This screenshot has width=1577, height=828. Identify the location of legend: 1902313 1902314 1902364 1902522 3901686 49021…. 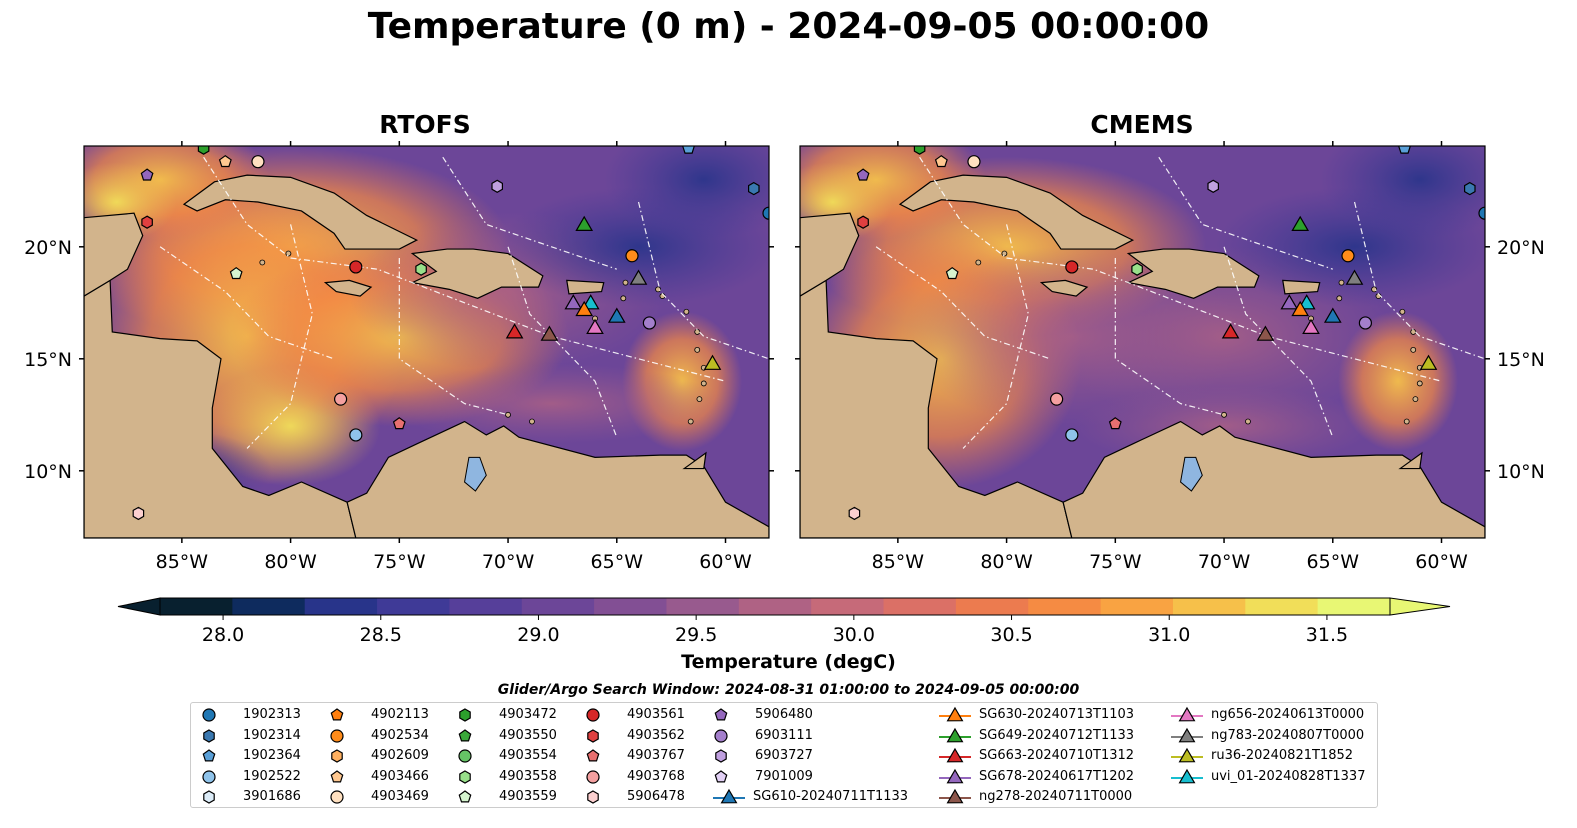
(784, 755).